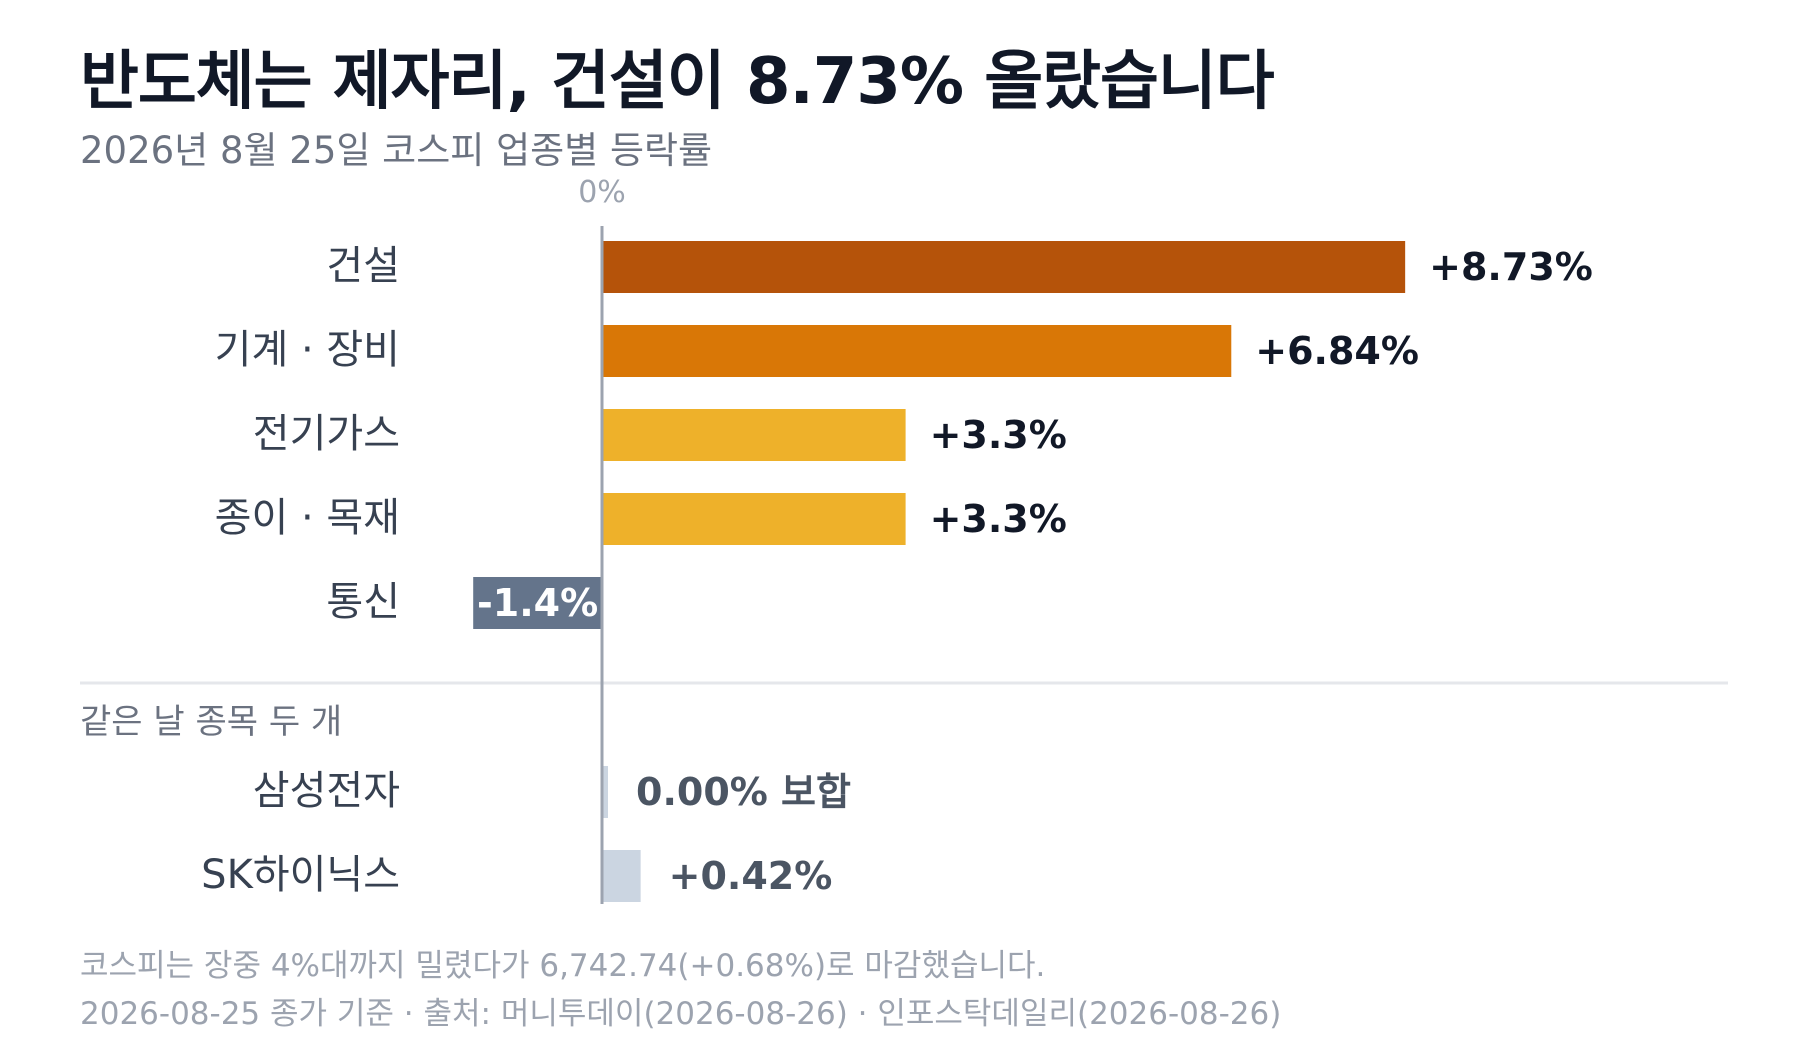 This screenshot has height=1040, width=1800. Describe the element at coordinates (602, 192) in the screenshot. I see `zero-axis-label: 0%` at that location.